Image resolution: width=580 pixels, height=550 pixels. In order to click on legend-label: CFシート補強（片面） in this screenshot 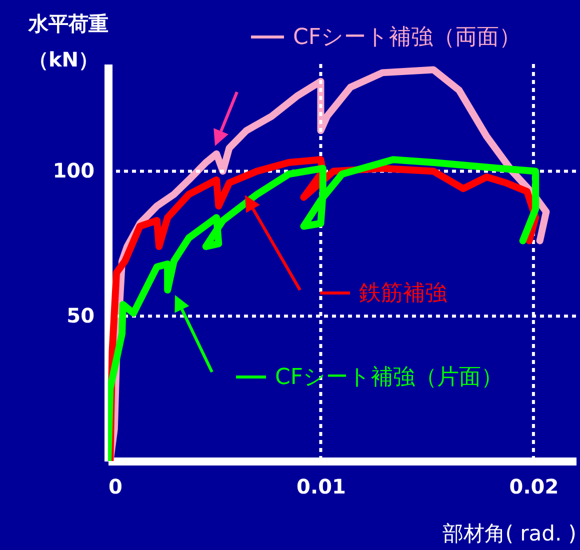, I will do `click(389, 377)`.